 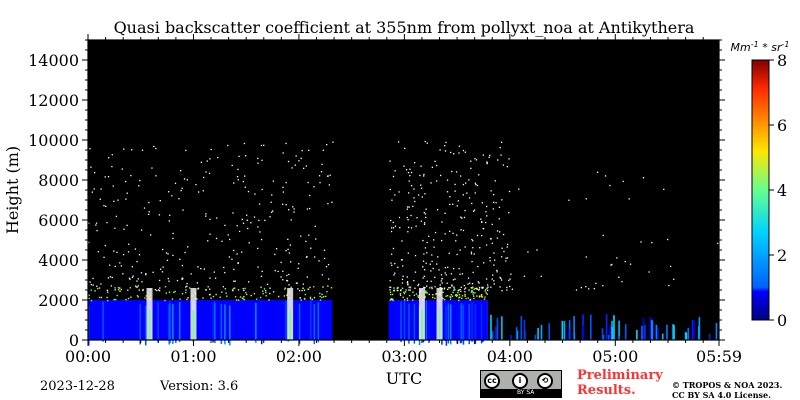 I want to click on y-axis-label: Height (m), so click(x=12, y=190).